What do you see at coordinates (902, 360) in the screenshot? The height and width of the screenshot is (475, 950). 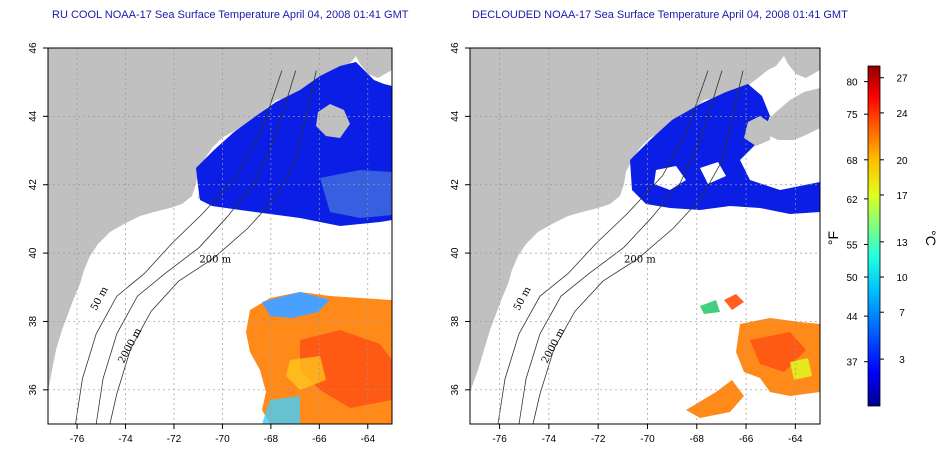 I see `celsius-tick-label: 3` at bounding box center [902, 360].